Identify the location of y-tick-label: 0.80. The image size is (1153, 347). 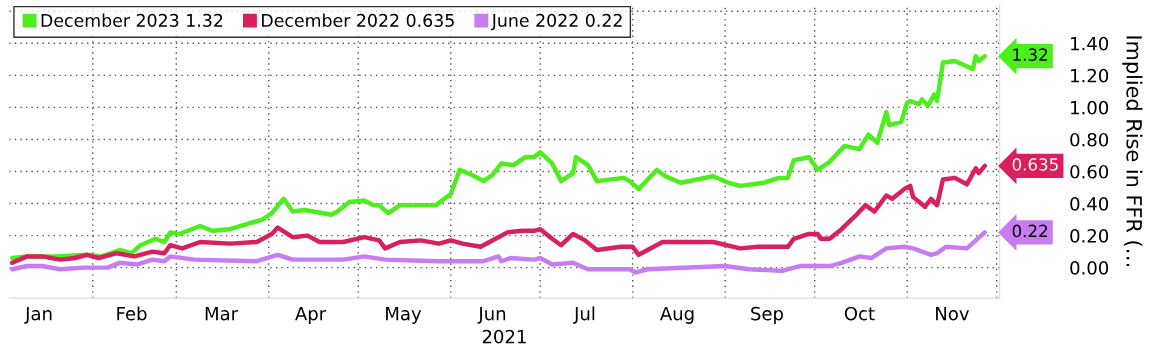
(1089, 139).